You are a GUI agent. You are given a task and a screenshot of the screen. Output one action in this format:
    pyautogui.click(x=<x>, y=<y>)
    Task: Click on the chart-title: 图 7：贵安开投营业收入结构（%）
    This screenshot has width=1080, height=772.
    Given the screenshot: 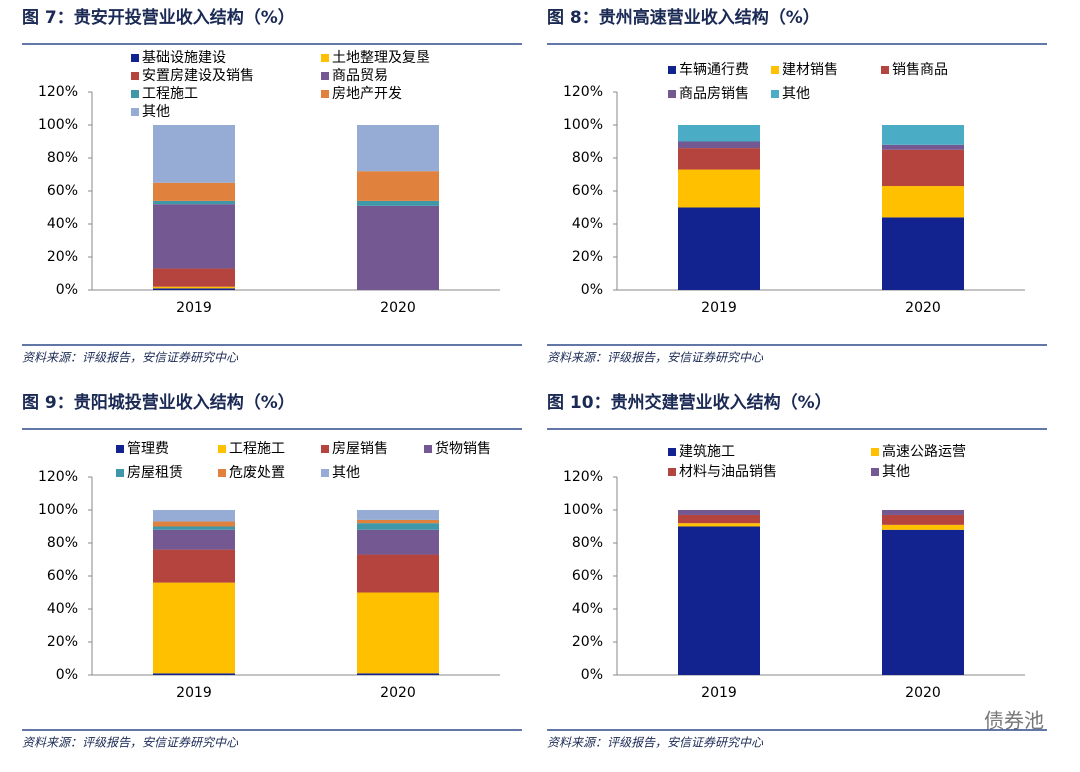 What is the action you would take?
    pyautogui.click(x=158, y=17)
    